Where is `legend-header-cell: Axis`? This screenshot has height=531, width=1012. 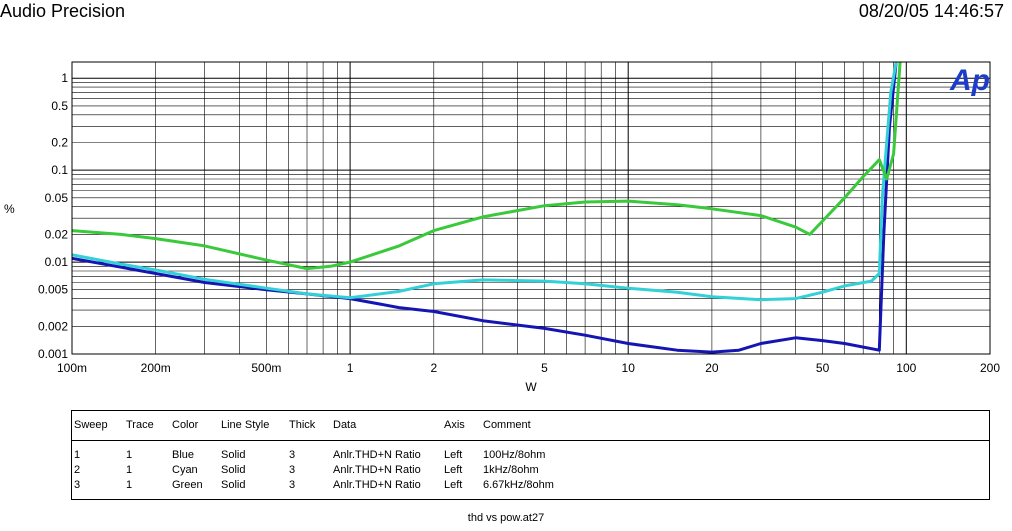 legend-header-cell: Axis is located at coordinates (454, 425).